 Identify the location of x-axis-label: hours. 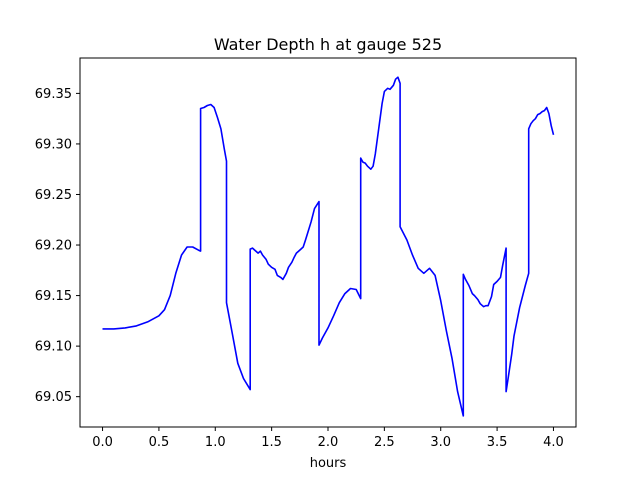
(328, 463).